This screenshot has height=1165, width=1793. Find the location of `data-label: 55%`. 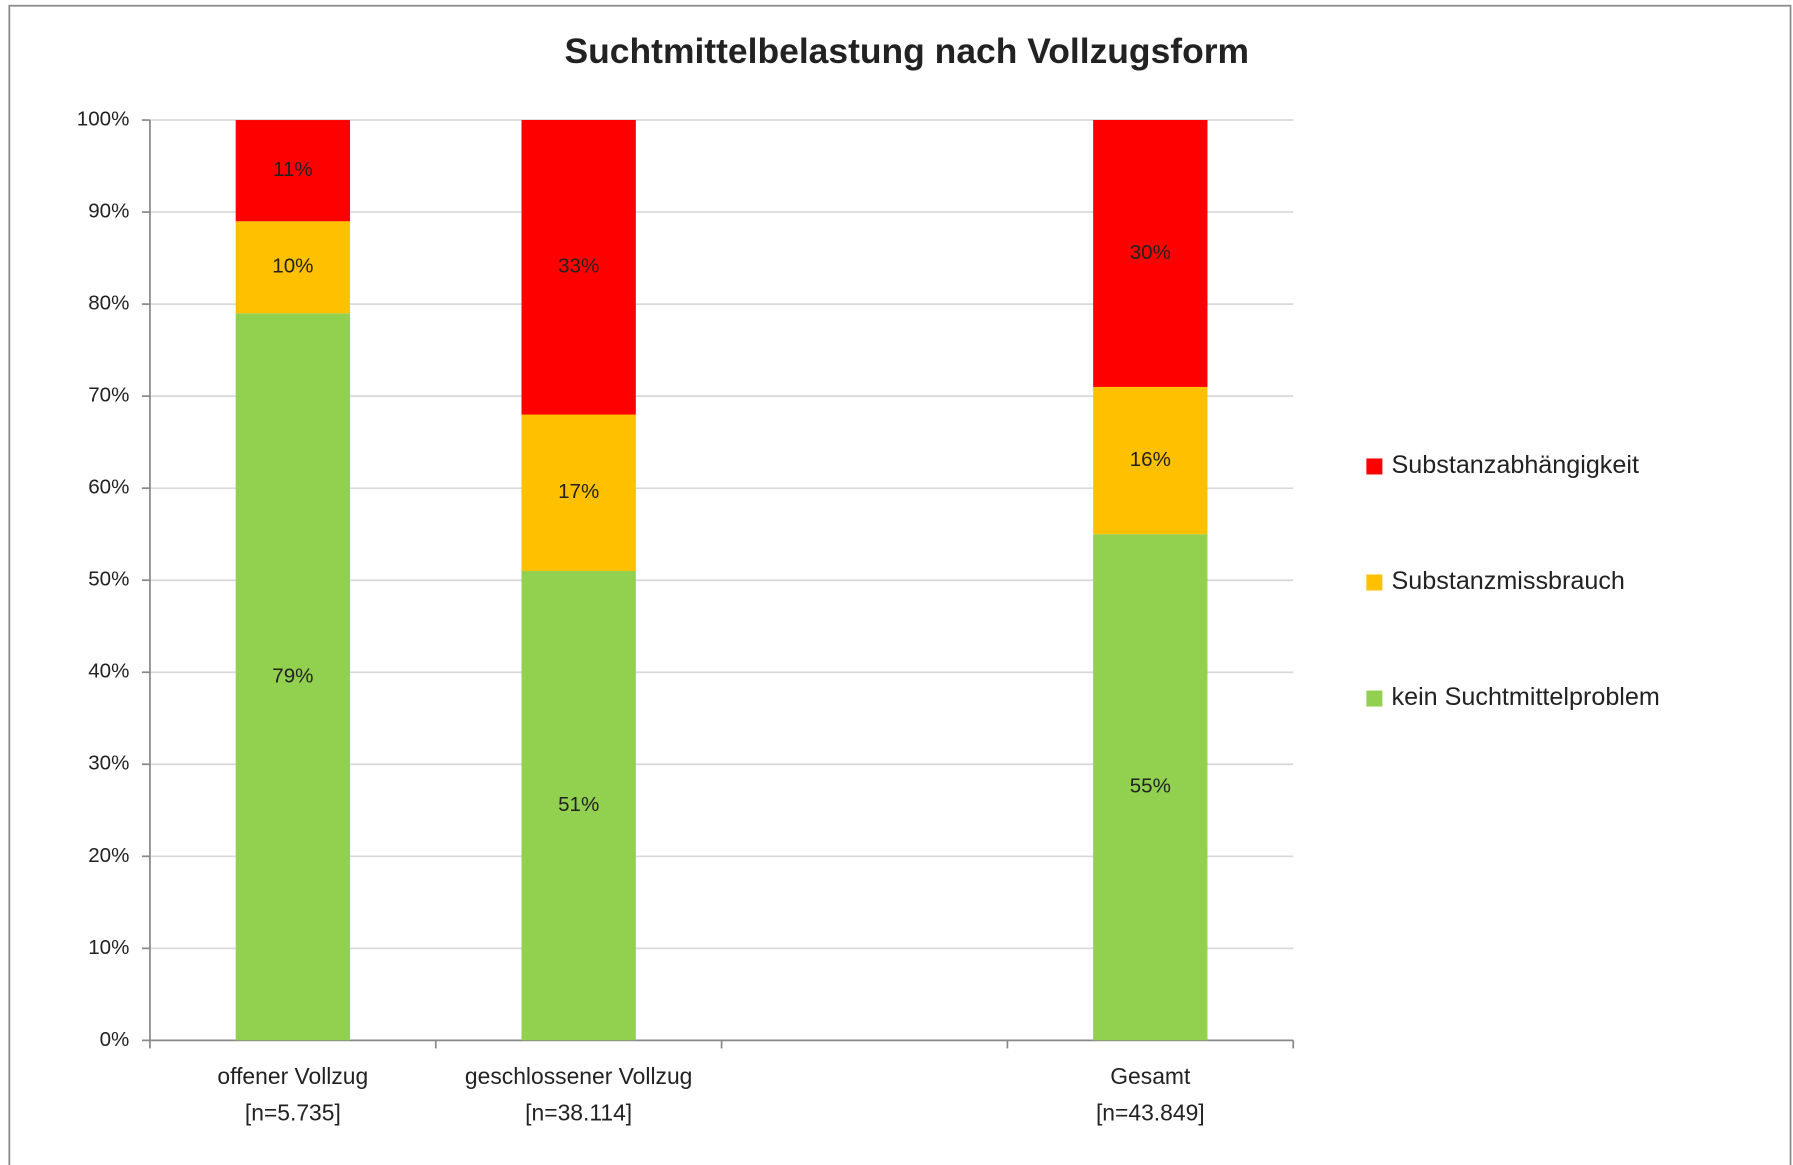

data-label: 55% is located at coordinates (1150, 786).